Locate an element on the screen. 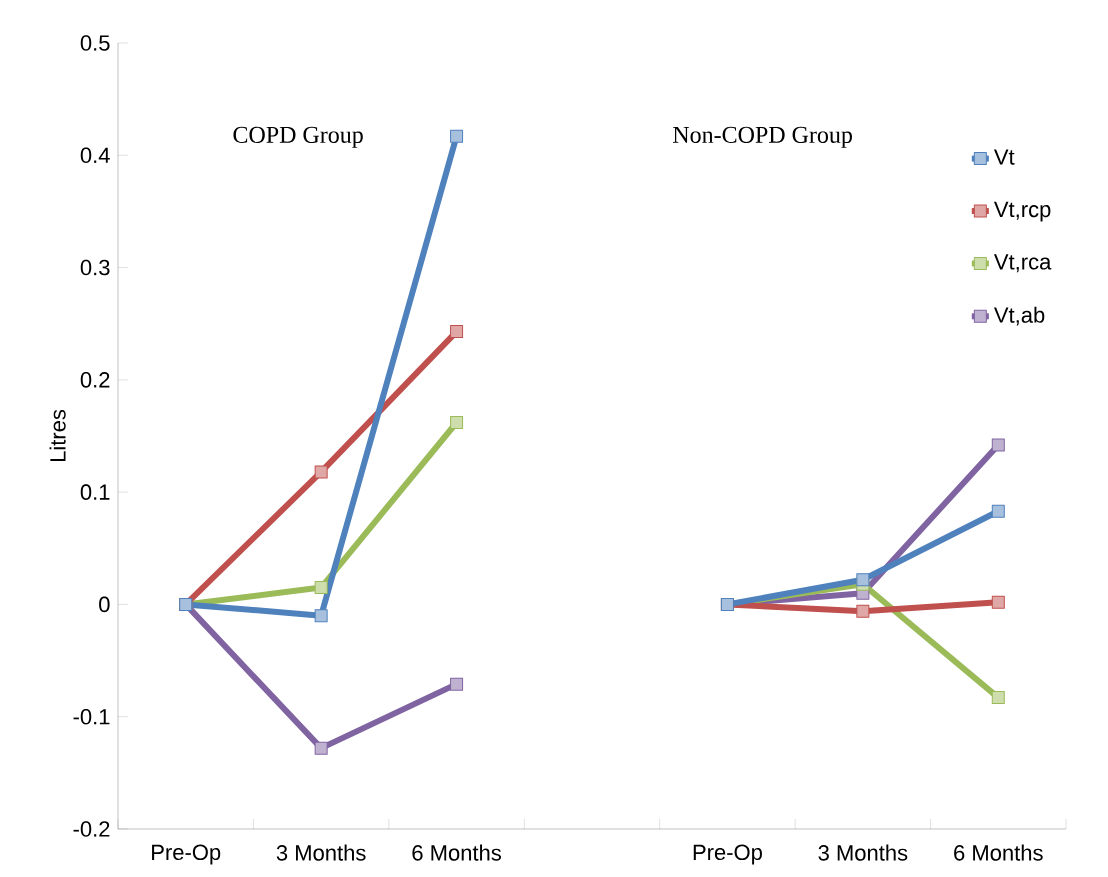 This screenshot has height=877, width=1108. legend-label: Vt,rca is located at coordinates (1022, 263).